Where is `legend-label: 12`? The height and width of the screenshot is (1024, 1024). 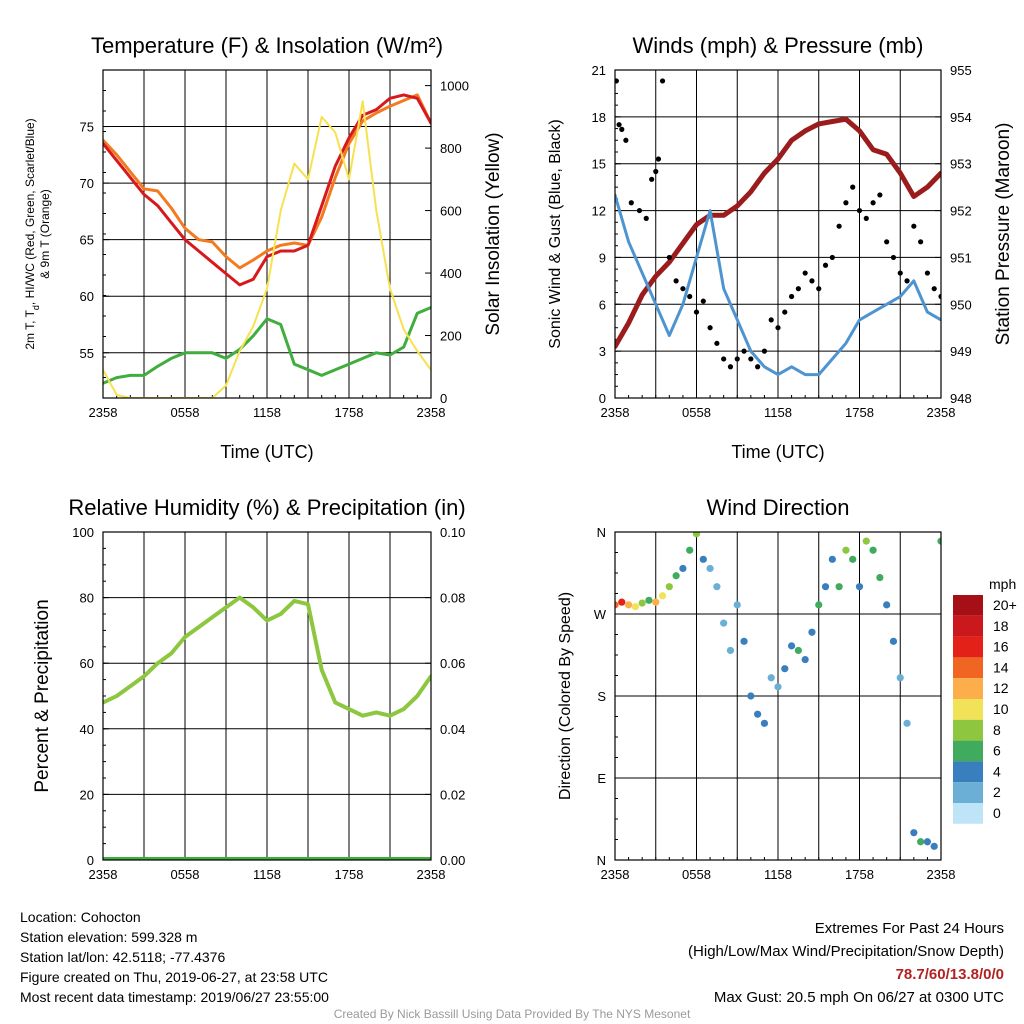 legend-label: 12 is located at coordinates (1001, 688).